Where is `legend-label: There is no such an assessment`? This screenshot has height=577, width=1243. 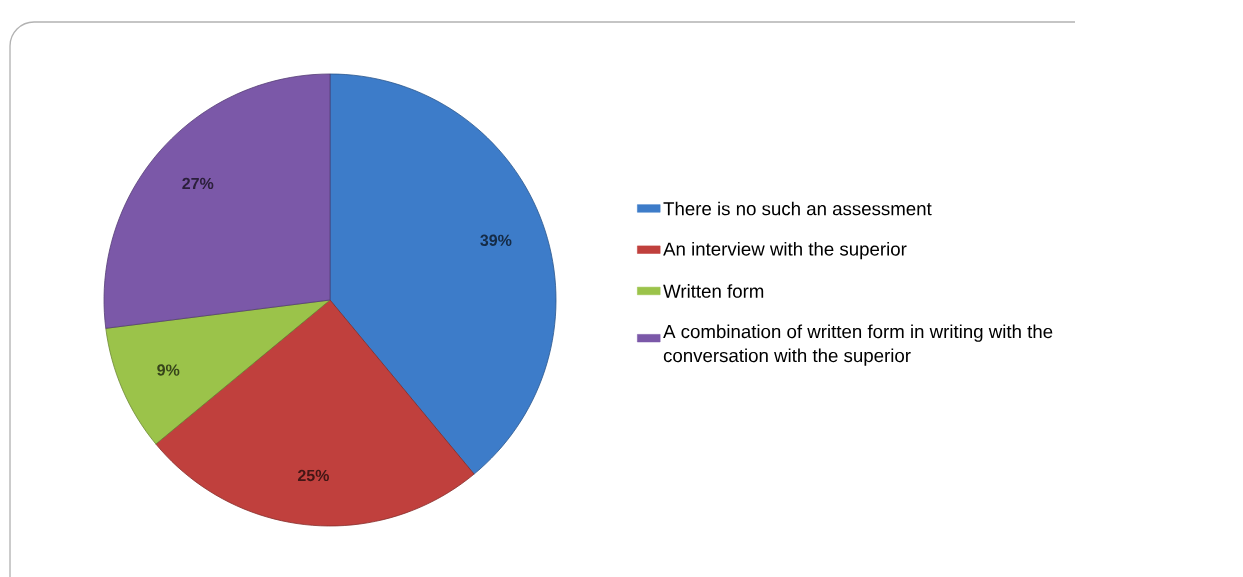
legend-label: There is no such an assessment is located at coordinates (797, 208).